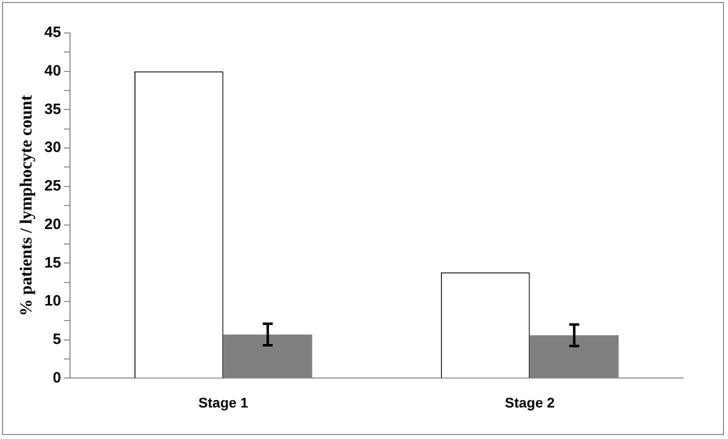  What do you see at coordinates (57, 339) in the screenshot?
I see `y-tick-label: 5` at bounding box center [57, 339].